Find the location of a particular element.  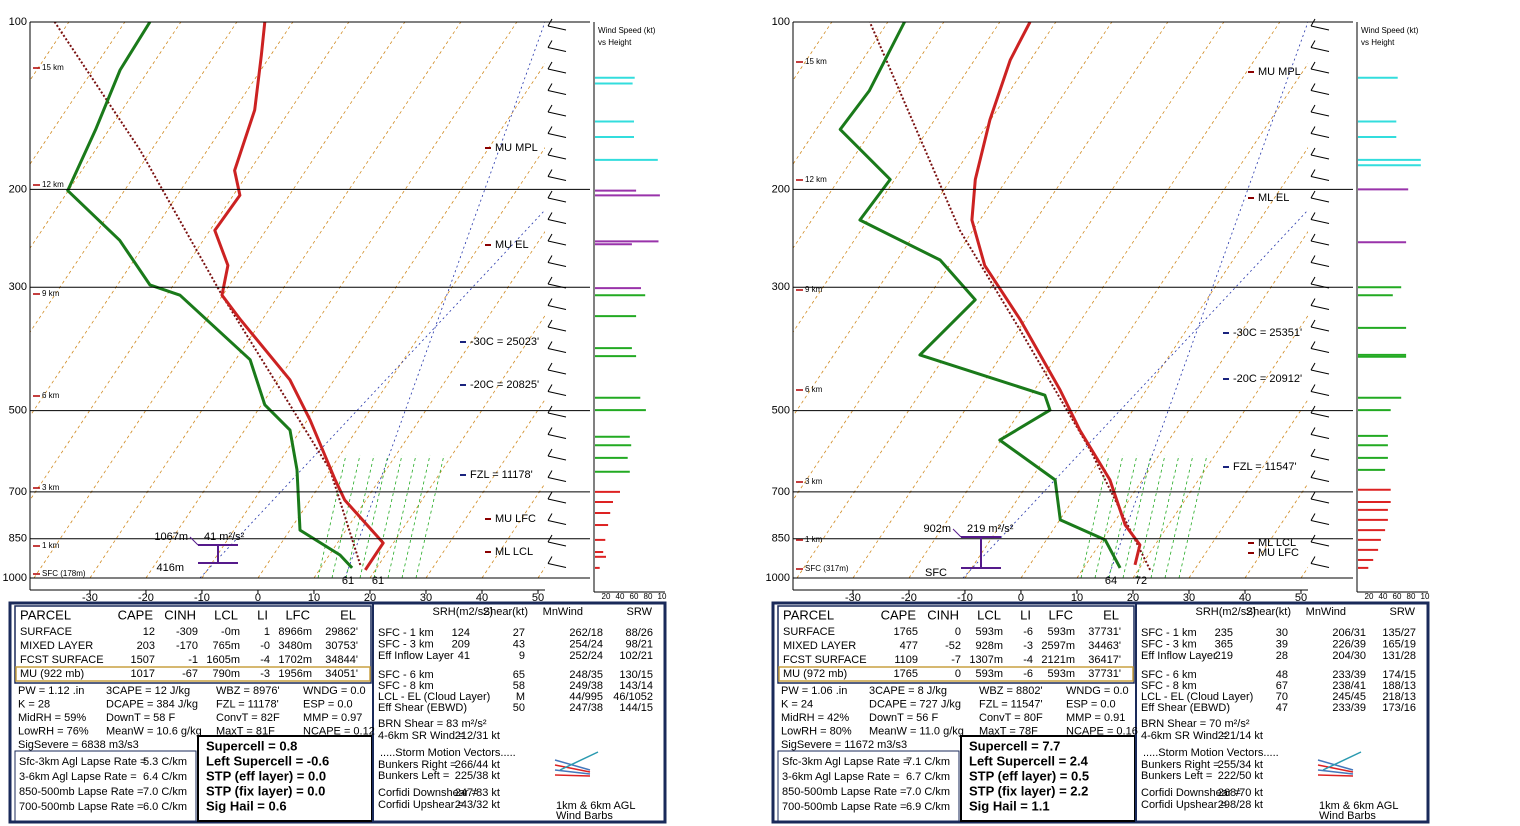

kin-cell: 88/26 is located at coordinates (639, 633).